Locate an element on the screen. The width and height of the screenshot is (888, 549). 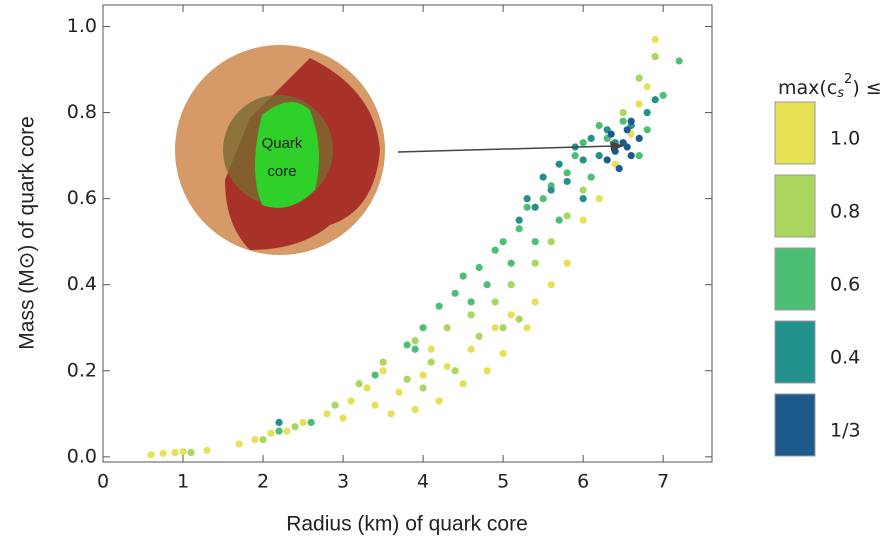
x-tick-label: 6 is located at coordinates (583, 482).